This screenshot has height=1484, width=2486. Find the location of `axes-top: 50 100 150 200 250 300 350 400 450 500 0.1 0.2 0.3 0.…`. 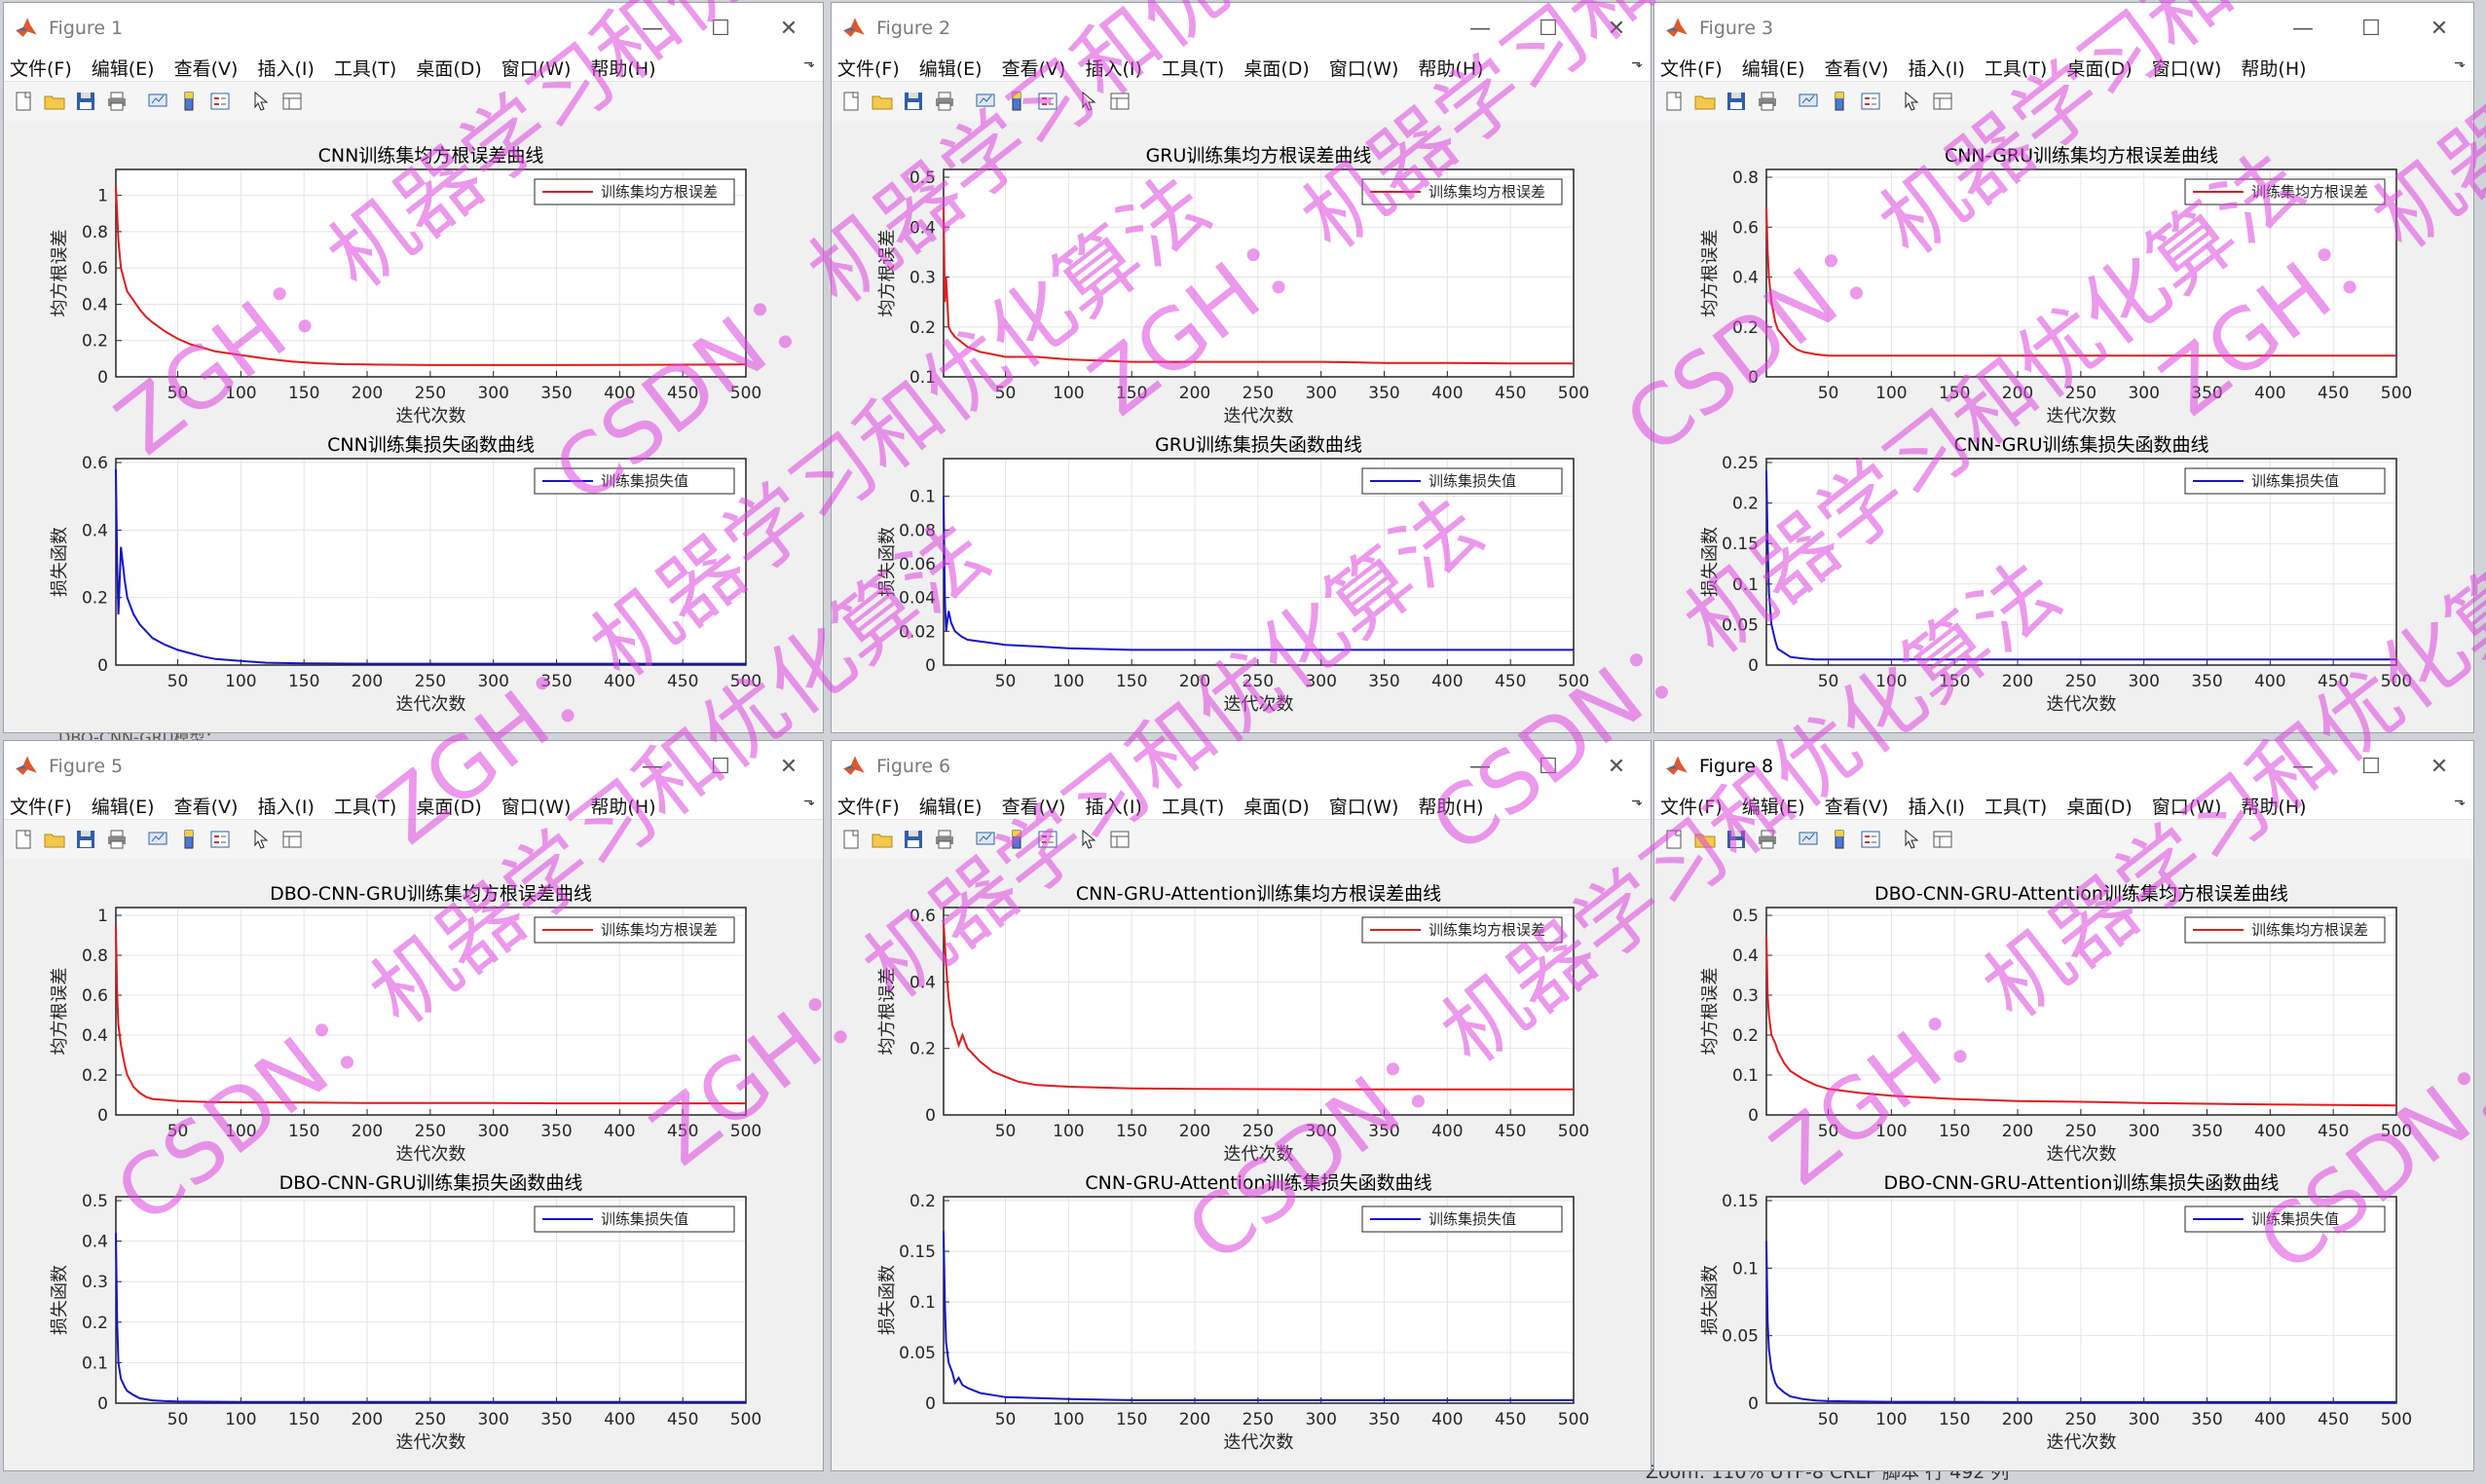

axes-top: 50 100 150 200 250 300 350 400 450 500 0.1 0.2 0.3 0.… is located at coordinates (1233, 286).